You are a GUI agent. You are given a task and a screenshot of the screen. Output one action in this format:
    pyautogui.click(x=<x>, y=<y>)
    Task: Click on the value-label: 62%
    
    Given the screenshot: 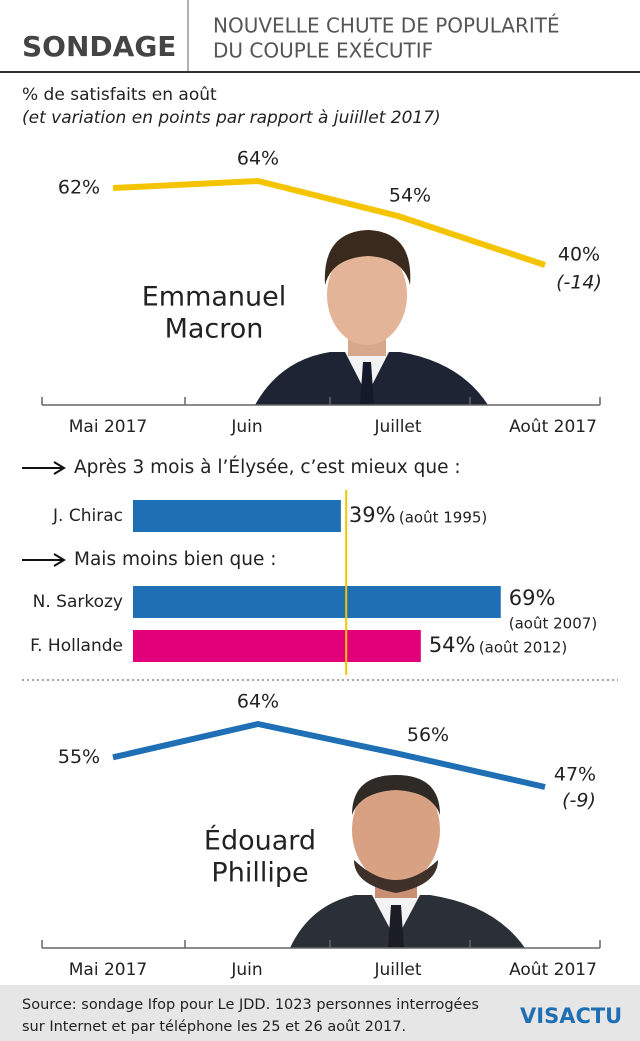 What is the action you would take?
    pyautogui.click(x=79, y=188)
    